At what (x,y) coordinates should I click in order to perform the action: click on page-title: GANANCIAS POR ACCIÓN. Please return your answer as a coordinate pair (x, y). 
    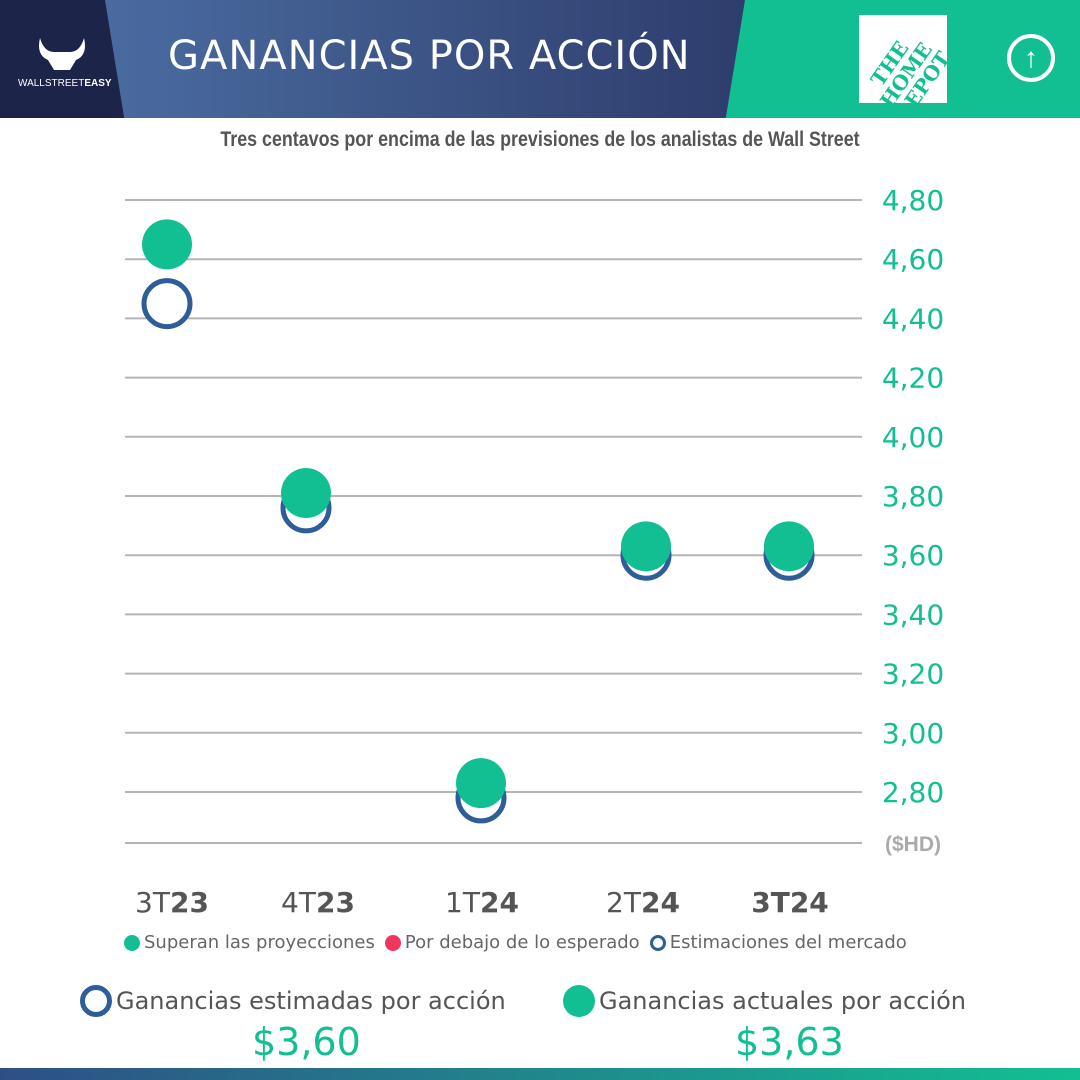
    Looking at the image, I should click on (429, 56).